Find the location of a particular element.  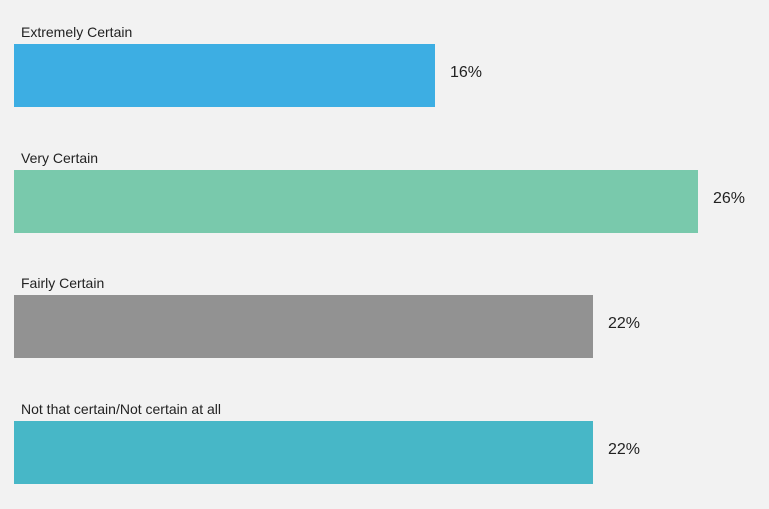

category-label: Very Certain is located at coordinates (60, 158).